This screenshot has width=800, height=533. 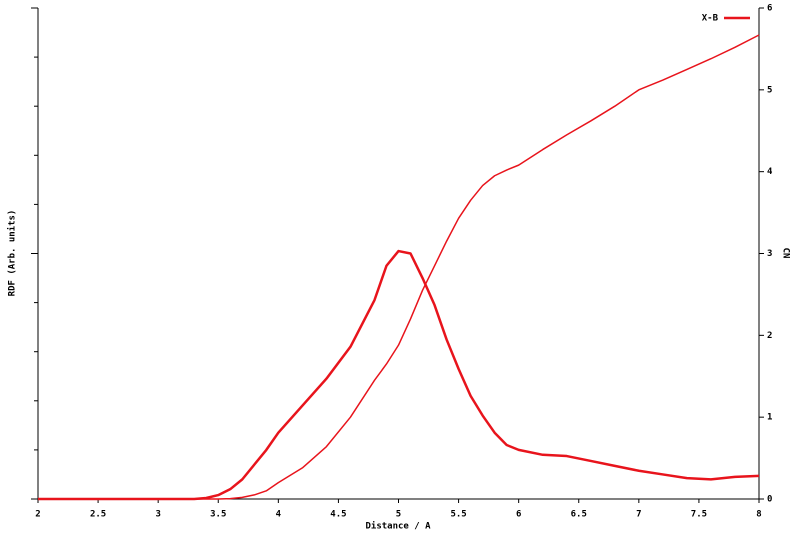 What do you see at coordinates (710, 19) in the screenshot?
I see `legend-label: X-B` at bounding box center [710, 19].